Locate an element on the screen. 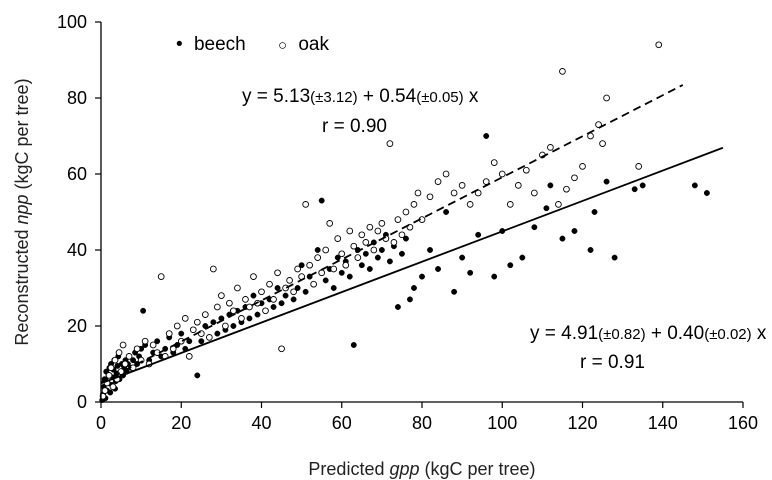  y-axis-title-variable: npp is located at coordinates (22, 209).